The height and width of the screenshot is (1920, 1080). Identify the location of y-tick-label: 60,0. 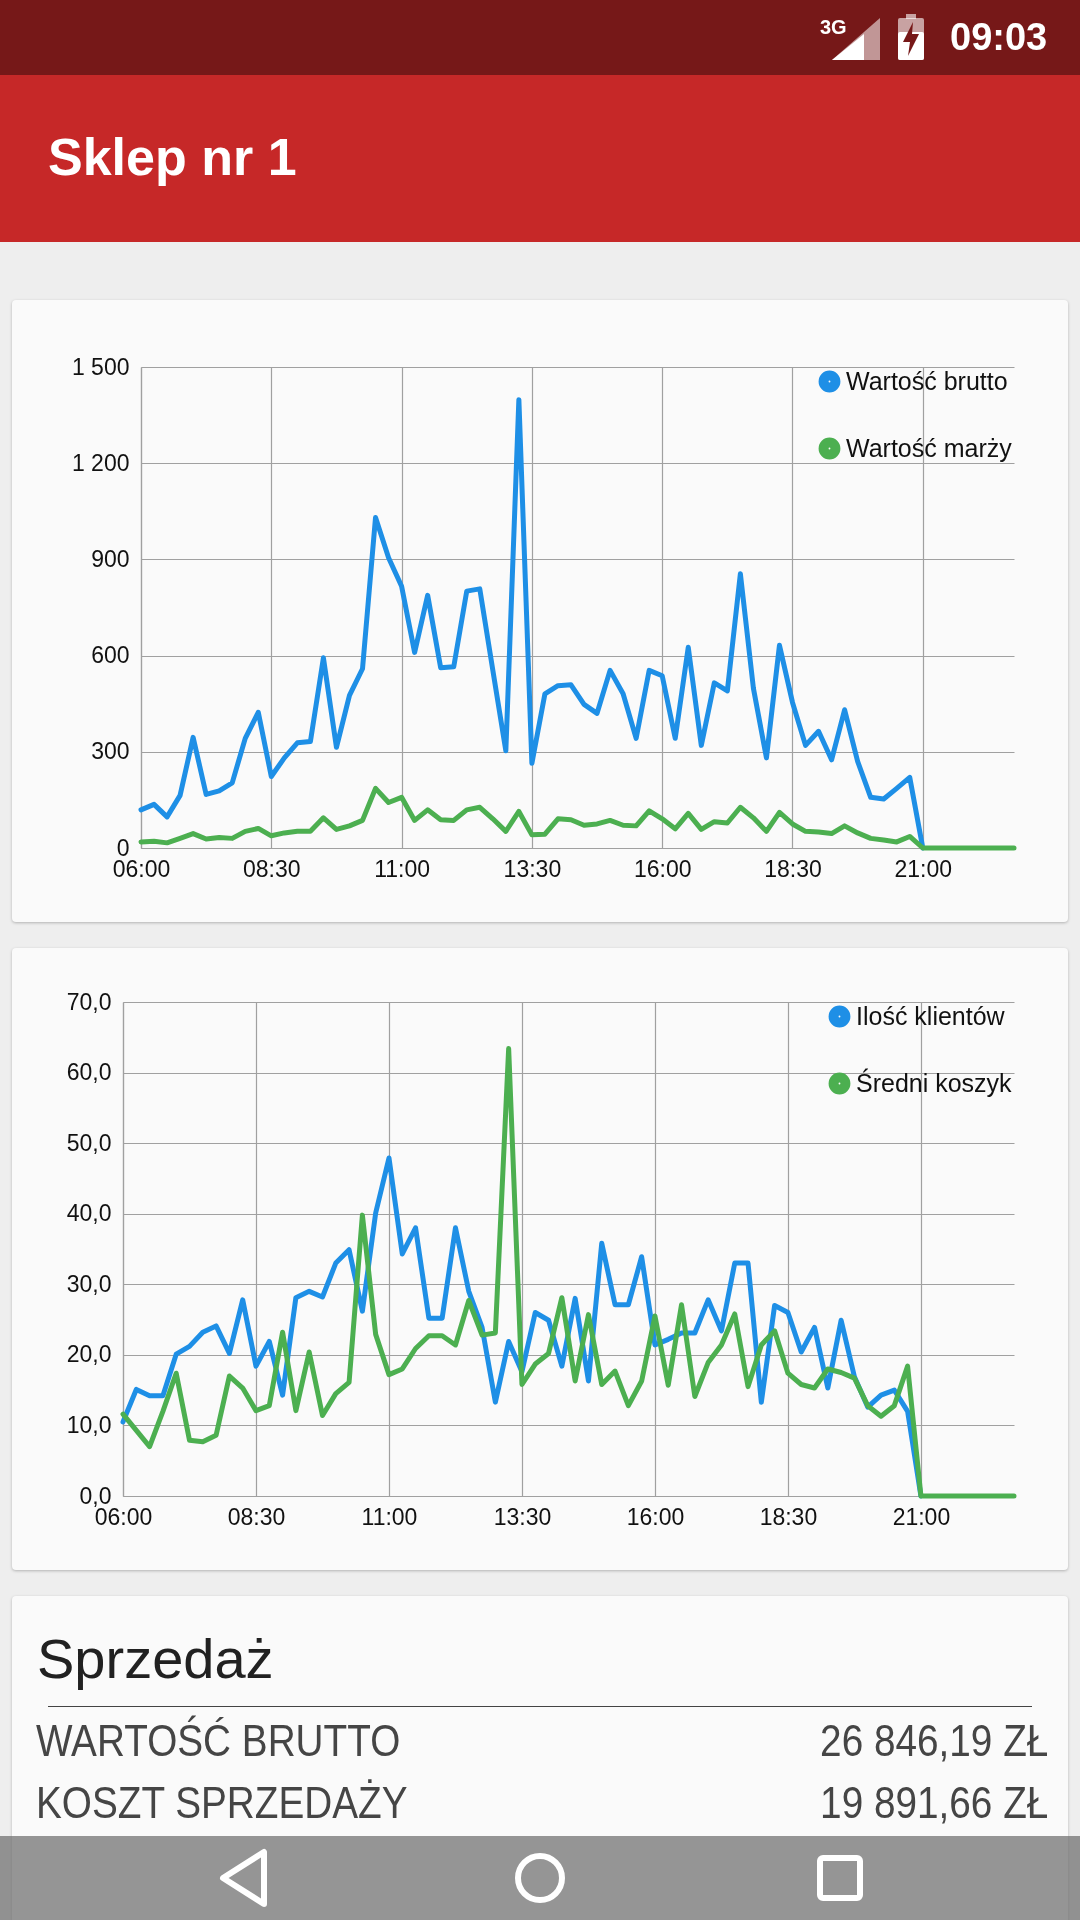
(89, 1072).